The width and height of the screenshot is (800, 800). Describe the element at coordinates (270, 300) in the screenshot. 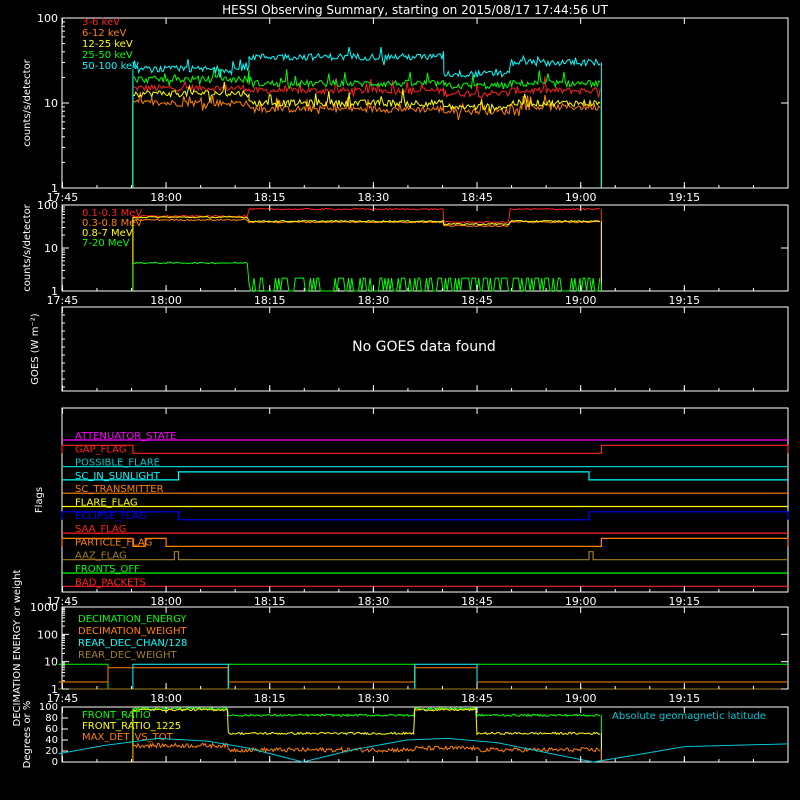

I see `gamma-xtick-label: 18:15` at that location.